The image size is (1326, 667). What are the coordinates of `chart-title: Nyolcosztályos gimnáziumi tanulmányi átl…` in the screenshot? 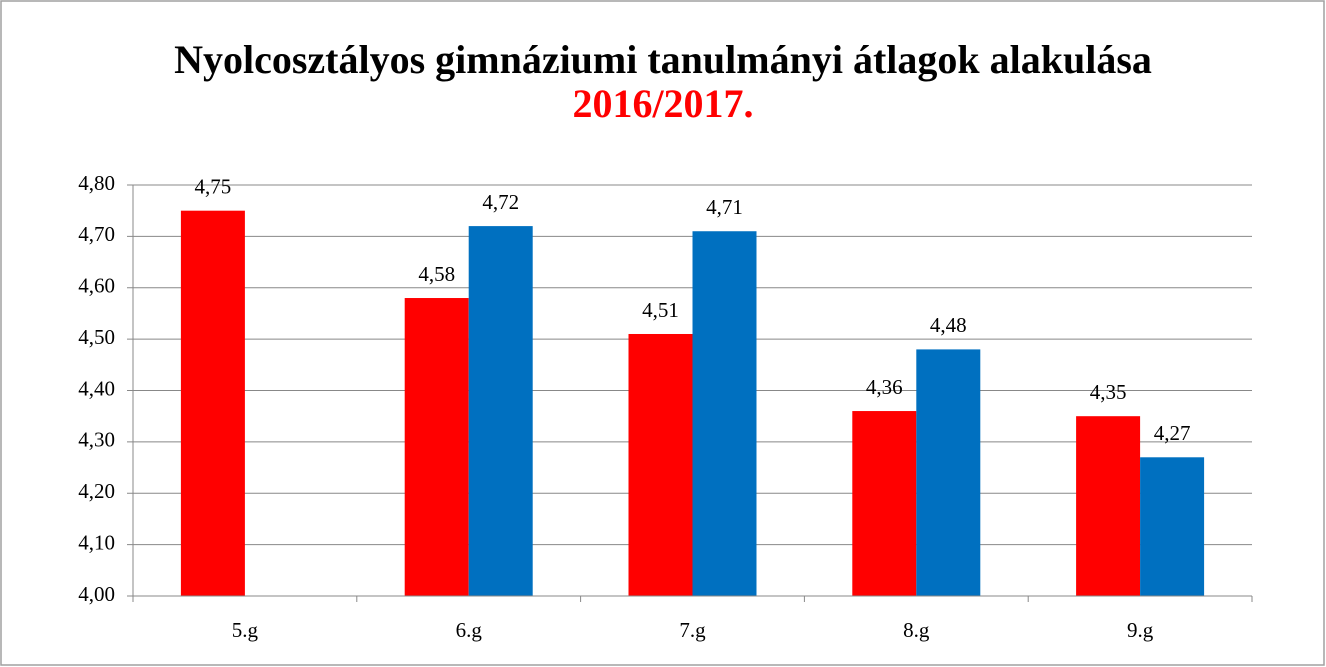 It's located at (663, 59).